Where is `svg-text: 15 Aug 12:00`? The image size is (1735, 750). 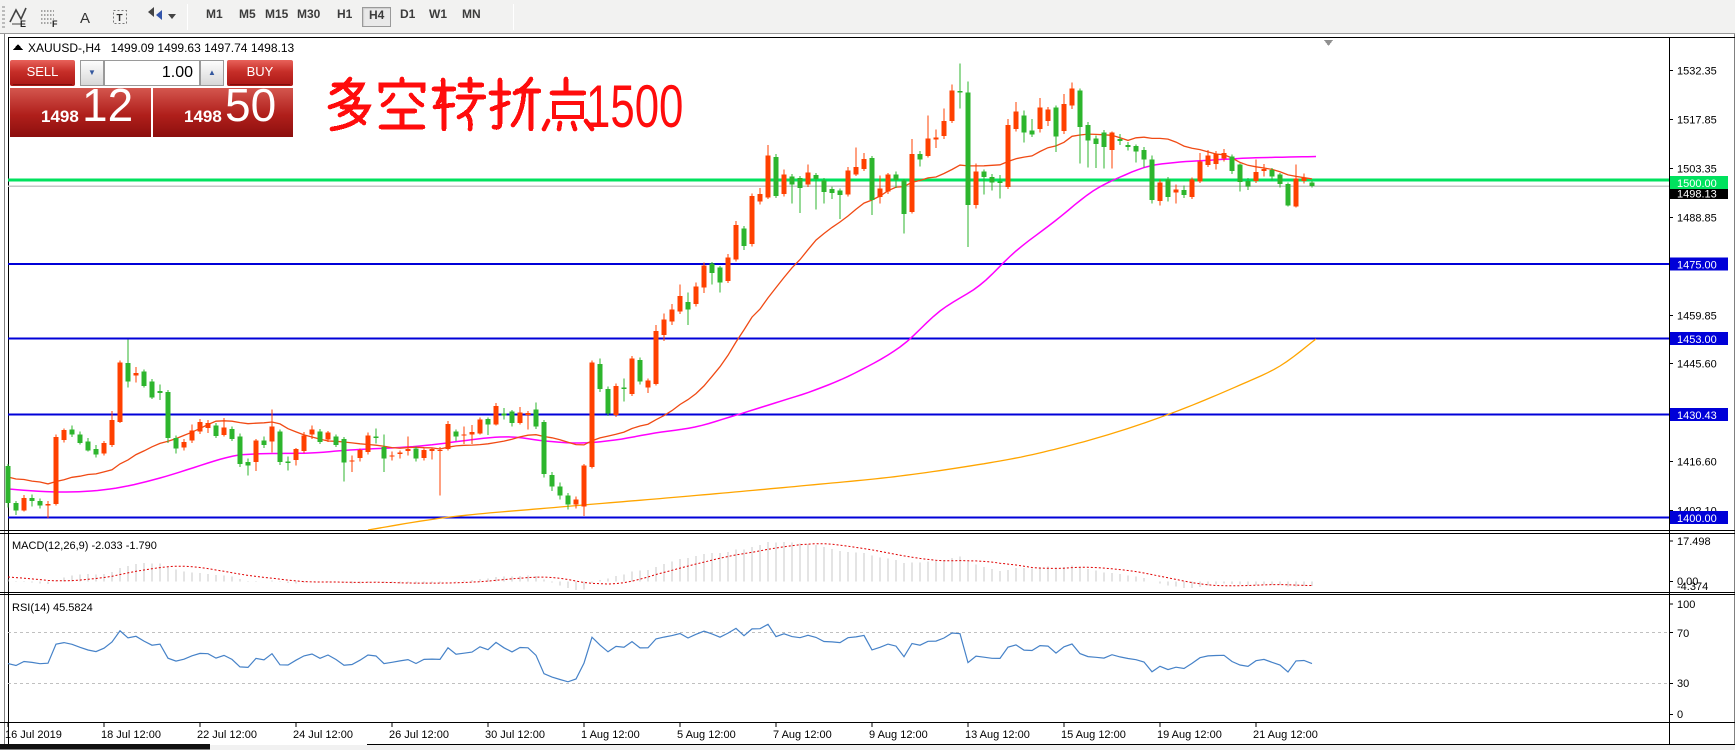
svg-text: 15 Aug 12:00 is located at coordinates (1093, 735).